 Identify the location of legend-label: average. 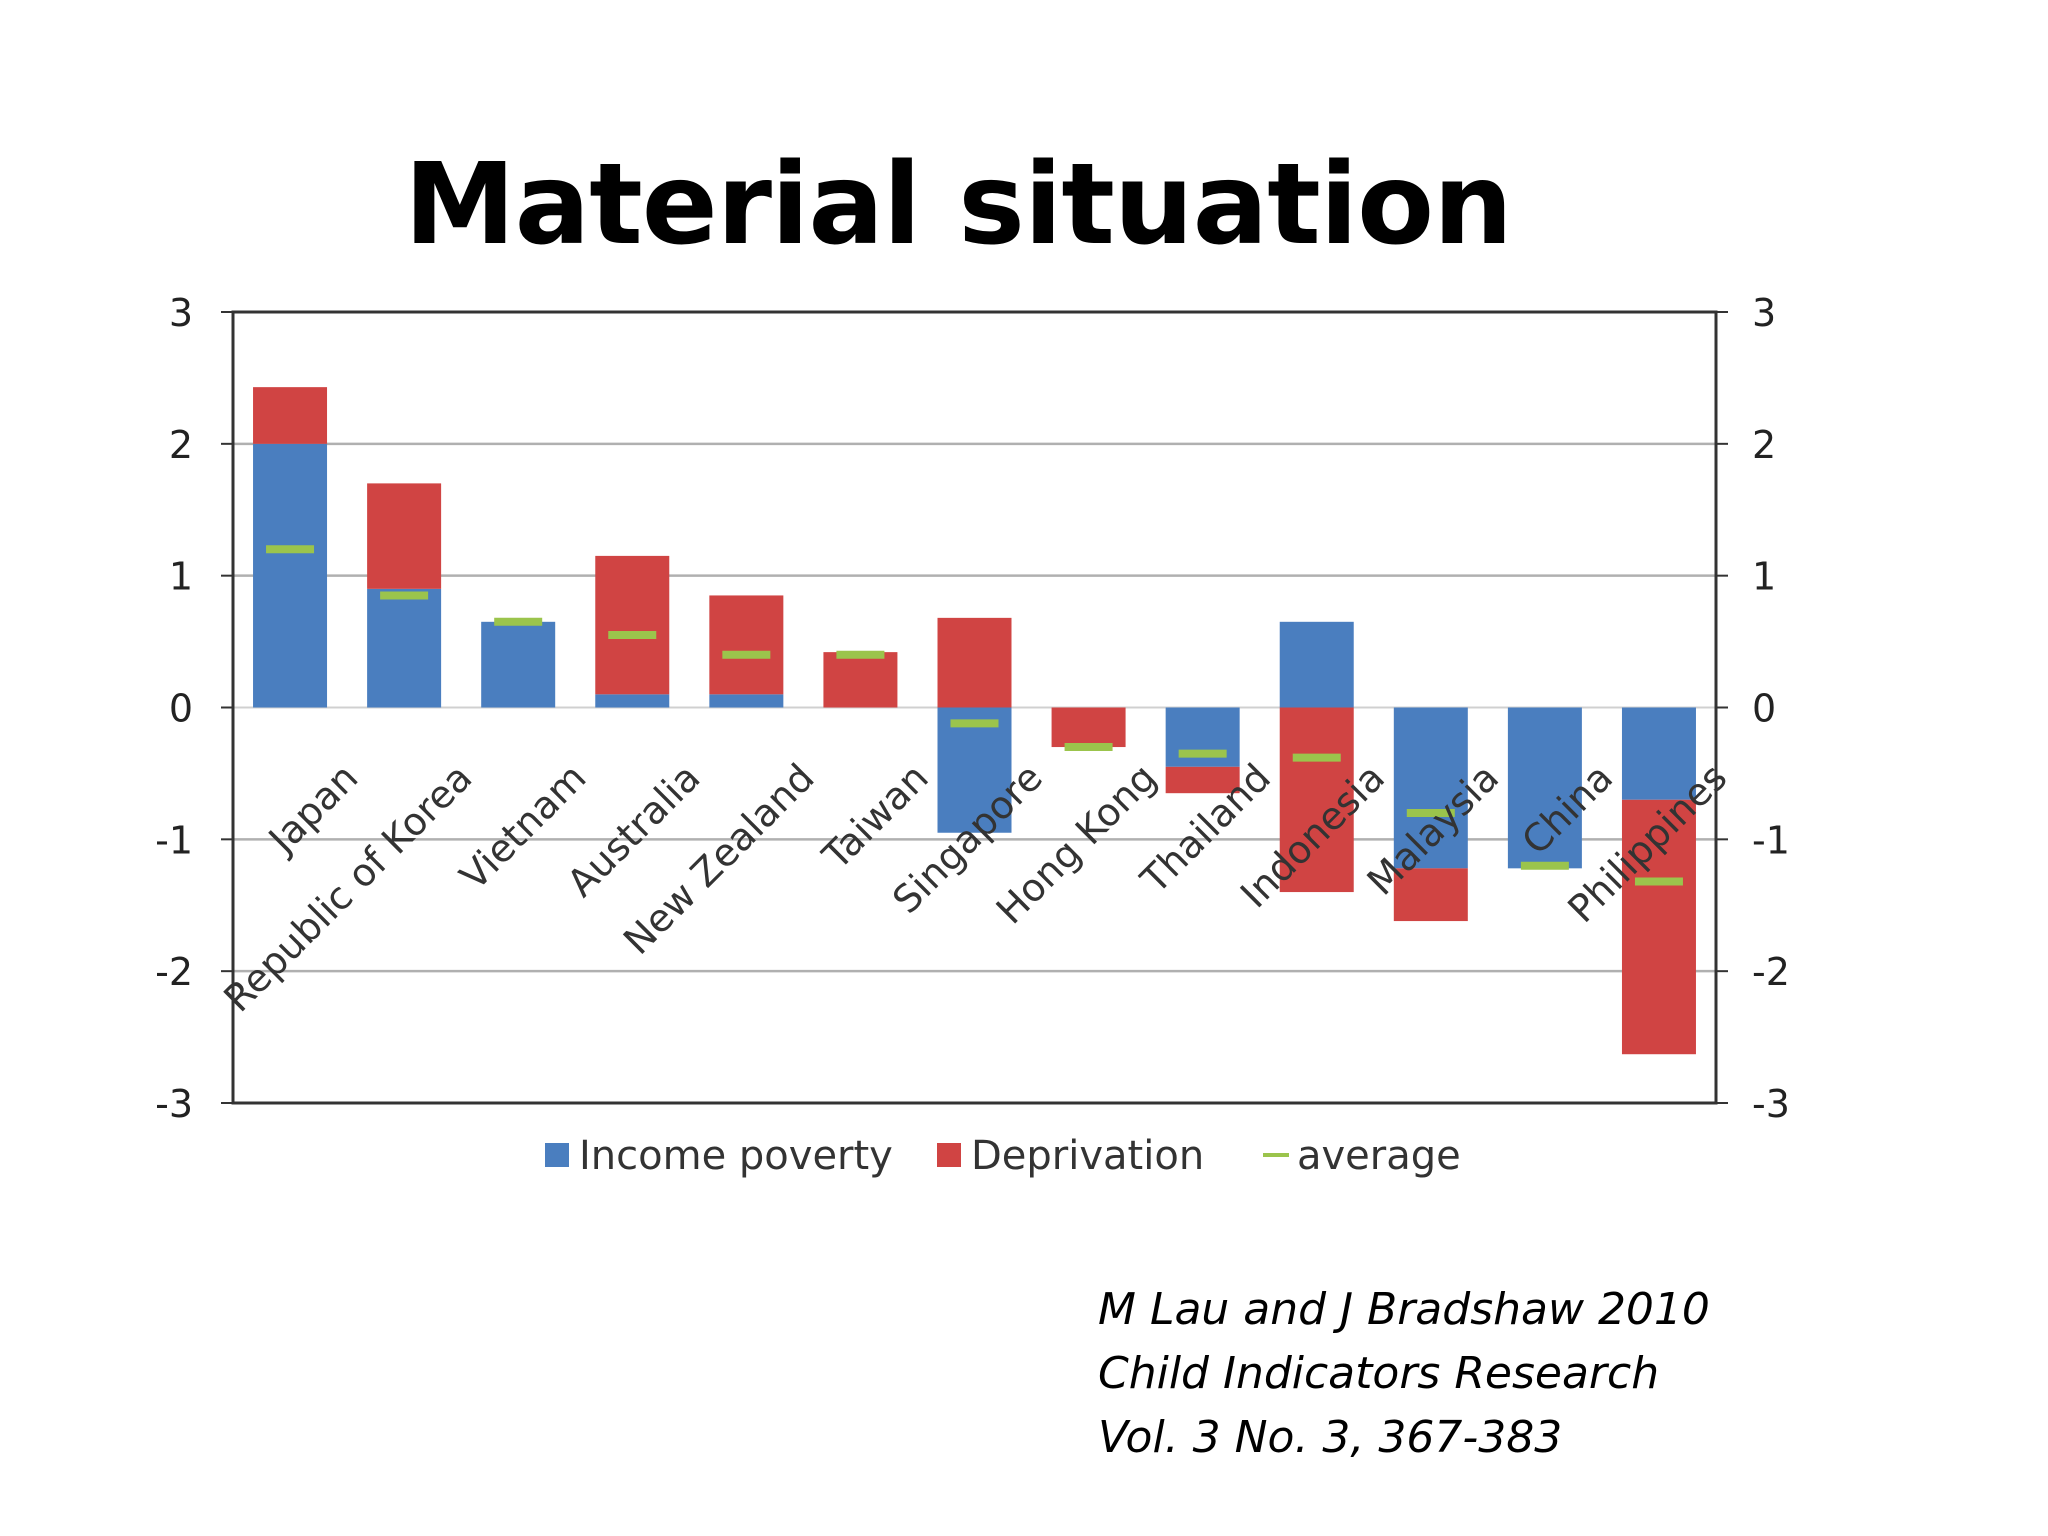
(1379, 1156).